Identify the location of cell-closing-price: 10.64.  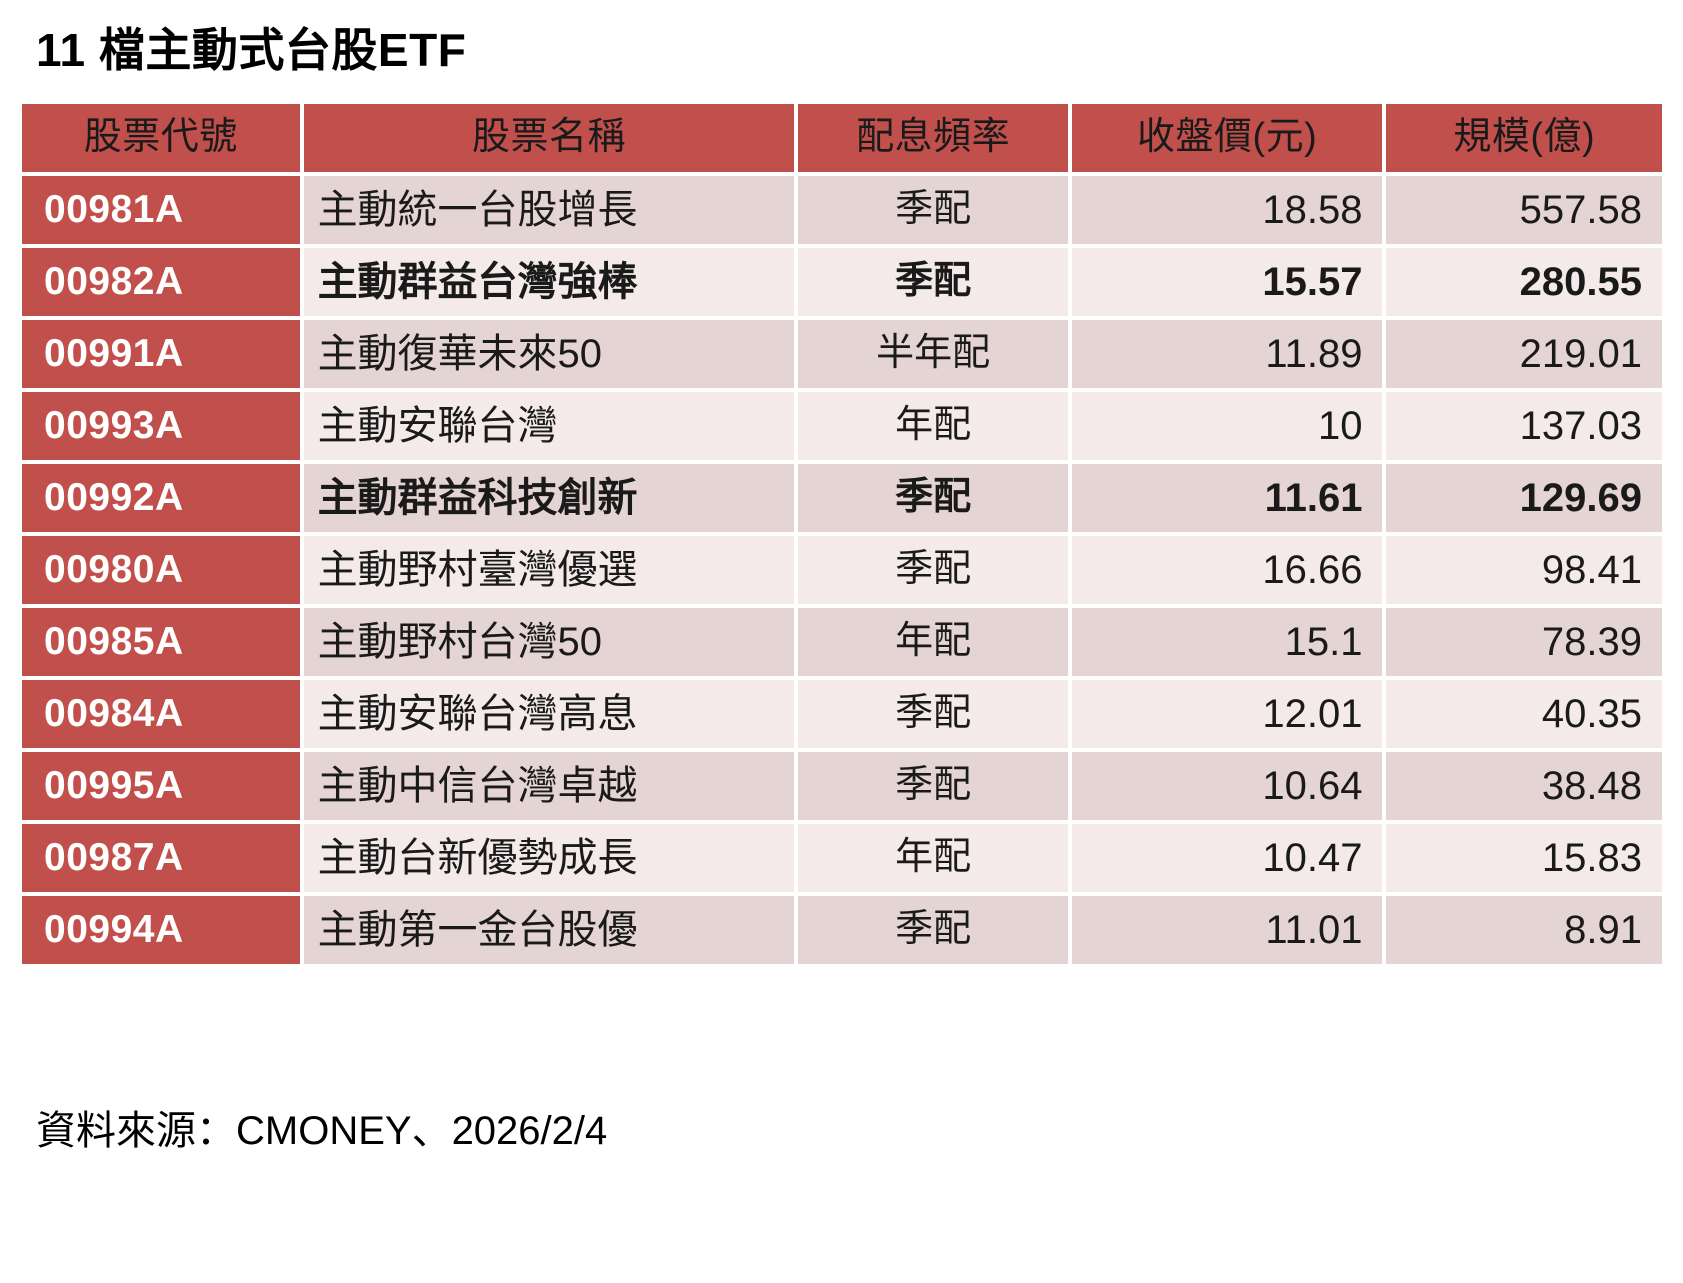
(1227, 786).